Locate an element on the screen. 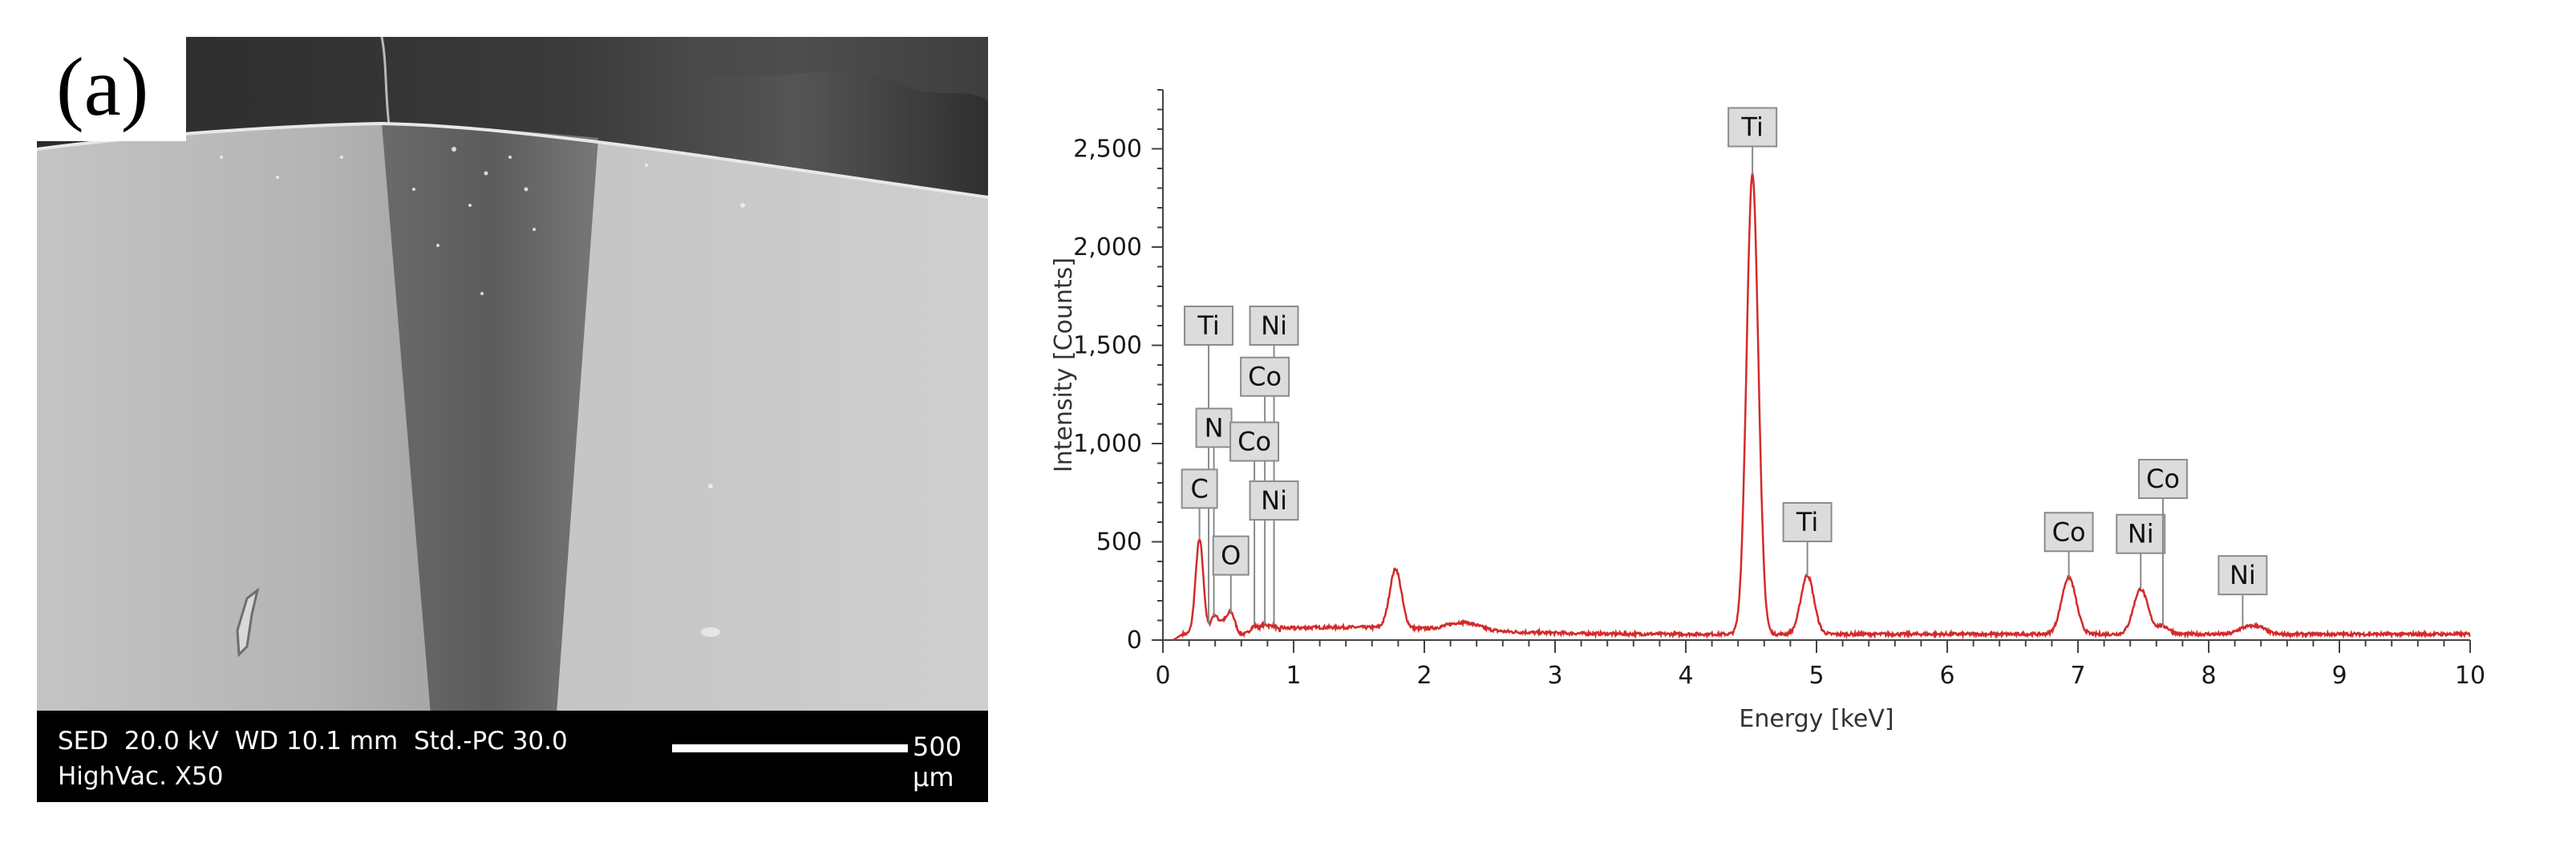  panel-label: (a) is located at coordinates (102, 87).